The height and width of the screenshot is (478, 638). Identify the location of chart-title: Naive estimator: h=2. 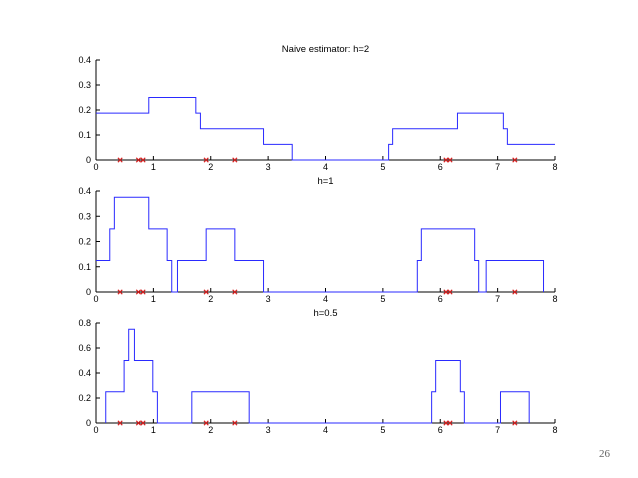
(325, 49).